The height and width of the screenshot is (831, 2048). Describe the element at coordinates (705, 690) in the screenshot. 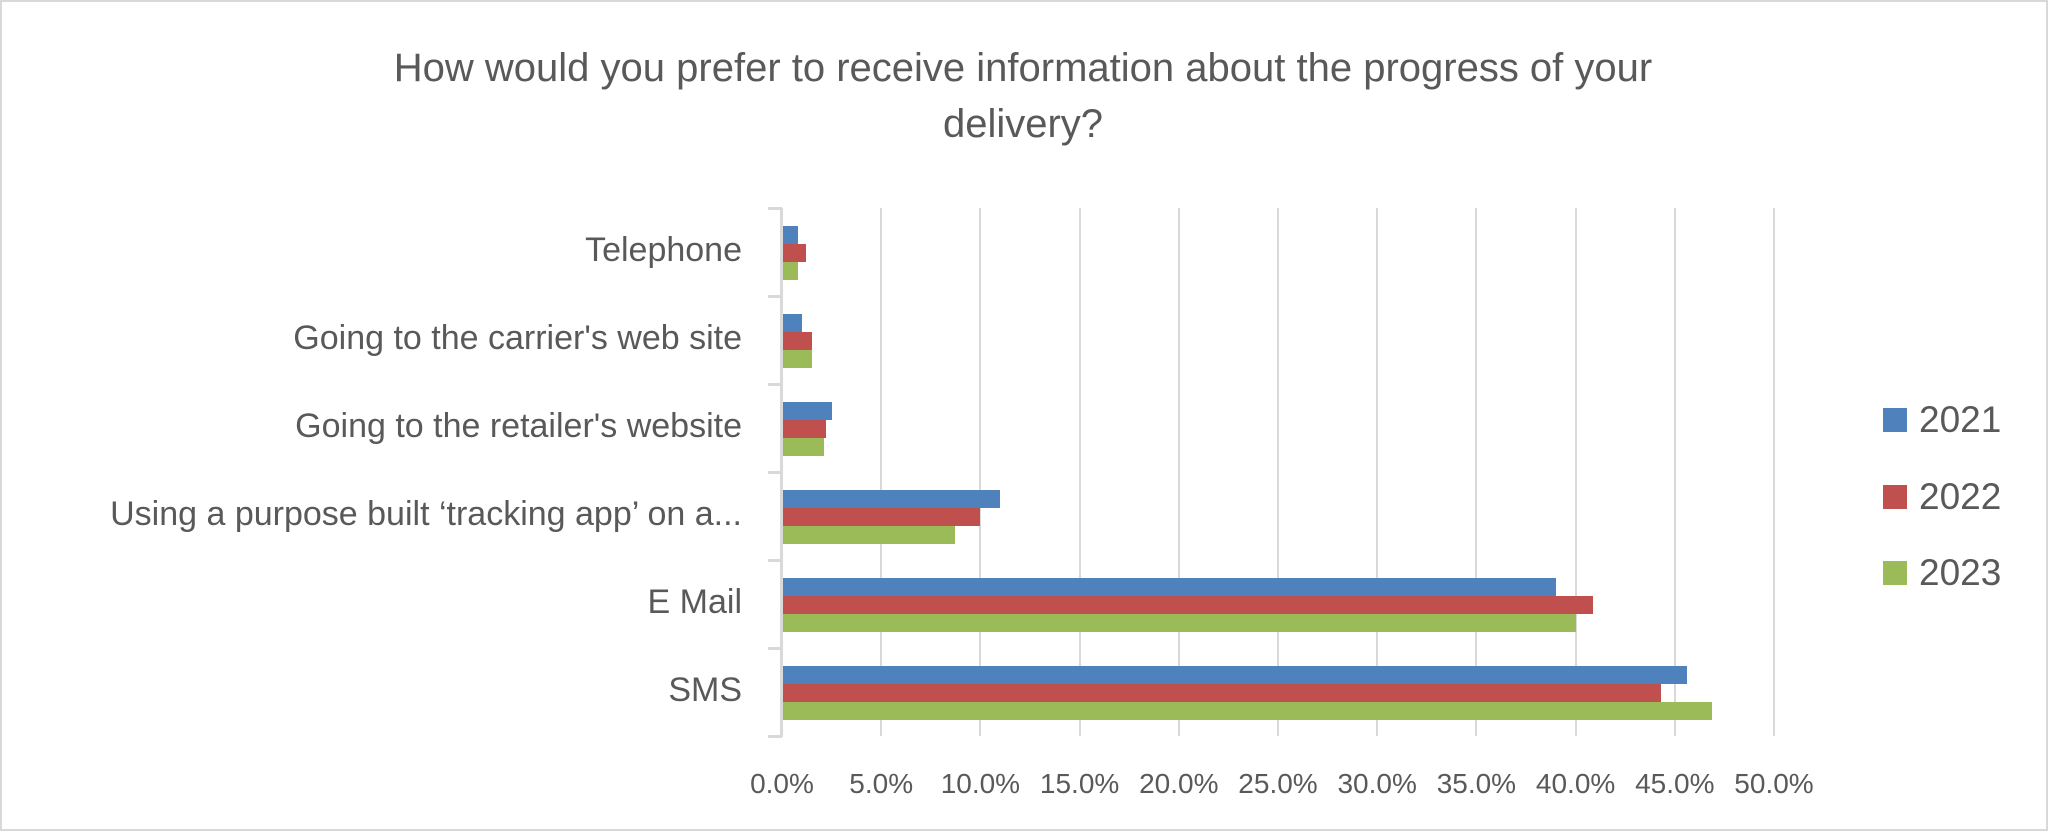

I see `category-label: SMS` at that location.